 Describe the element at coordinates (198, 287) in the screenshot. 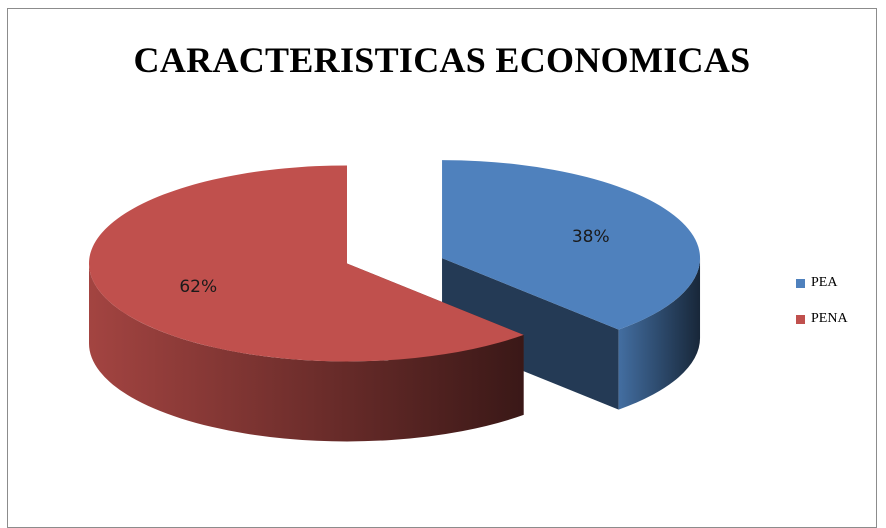

I see `data-label-pena: 62%` at that location.